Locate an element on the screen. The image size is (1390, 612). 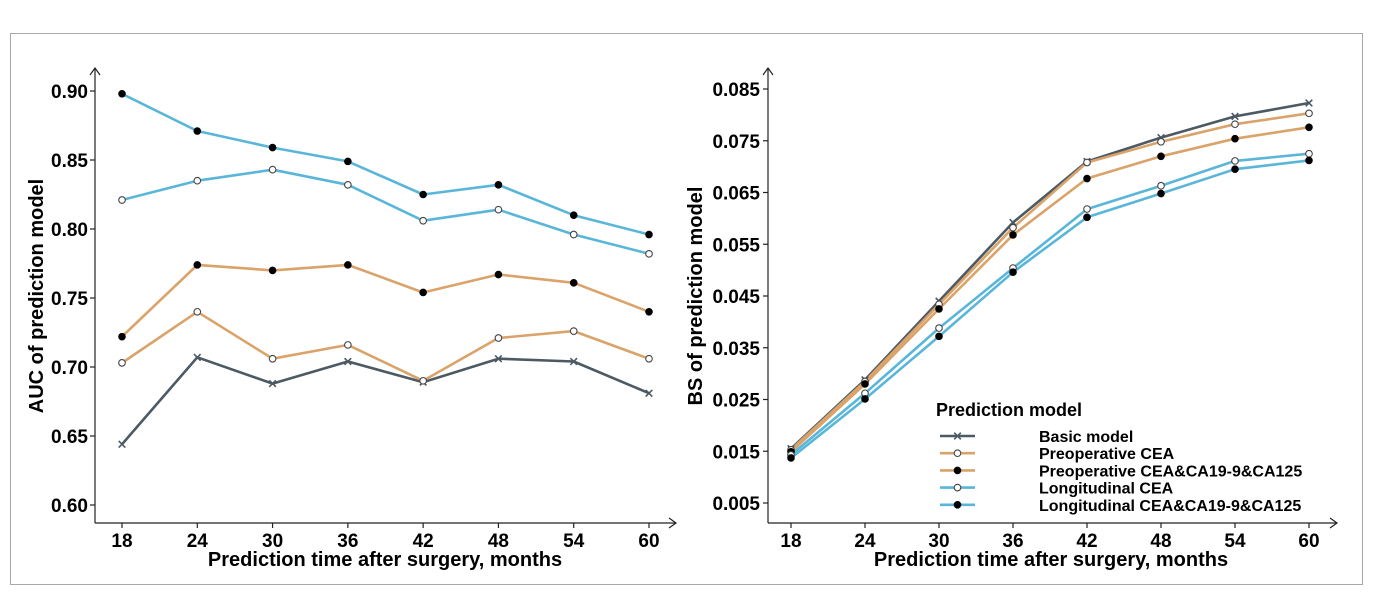
bs-x-tick-label: 36 is located at coordinates (1012, 541).